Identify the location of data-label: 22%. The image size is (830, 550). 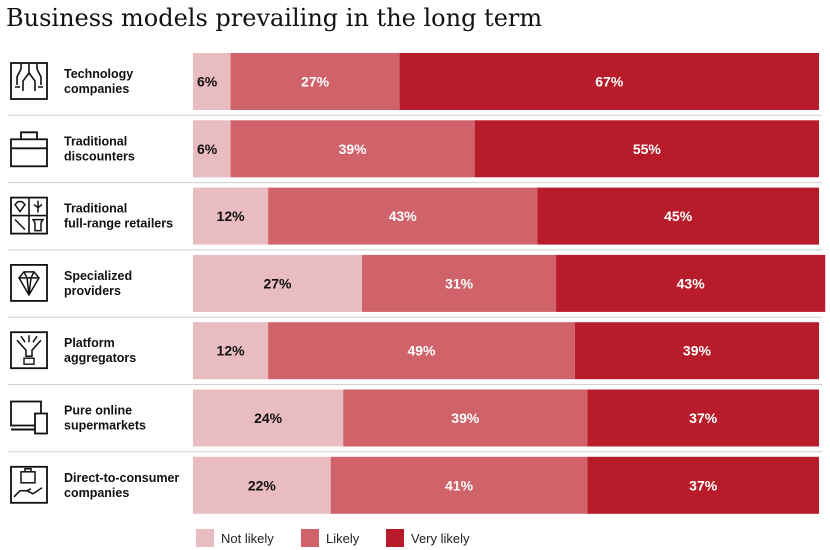
(262, 485).